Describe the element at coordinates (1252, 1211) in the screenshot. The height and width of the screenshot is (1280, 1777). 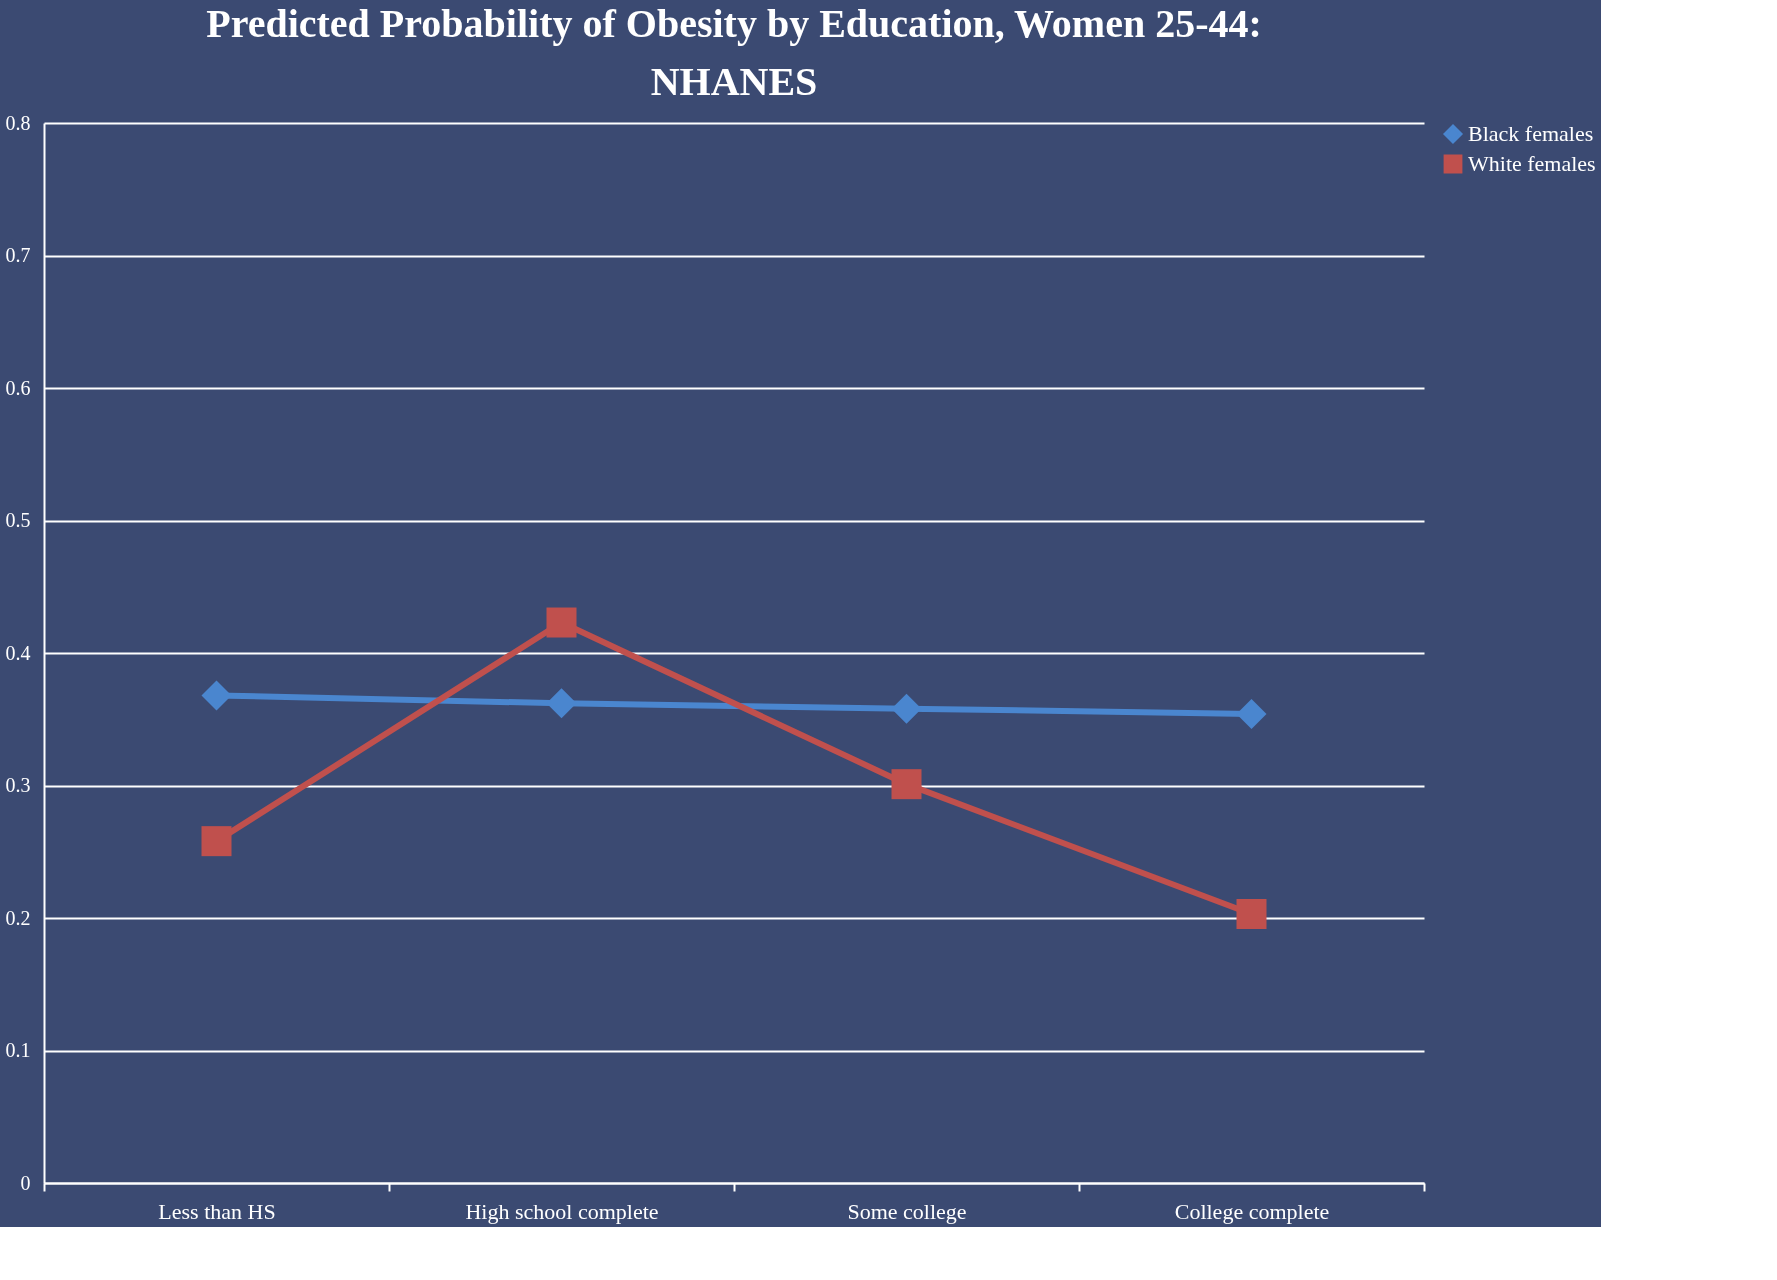
I see `x-tick-label: College complete` at that location.